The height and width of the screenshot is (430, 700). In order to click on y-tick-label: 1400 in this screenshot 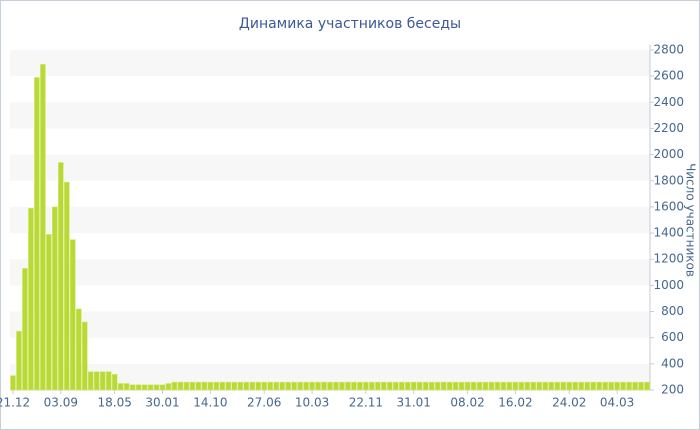, I will do `click(668, 233)`.